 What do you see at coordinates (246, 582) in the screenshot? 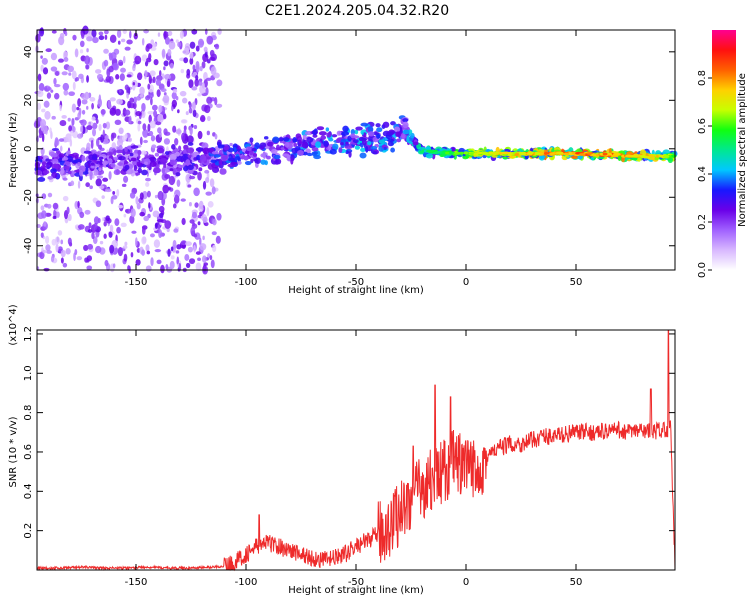
I see `snr-x-tick-label: -100` at bounding box center [246, 582].